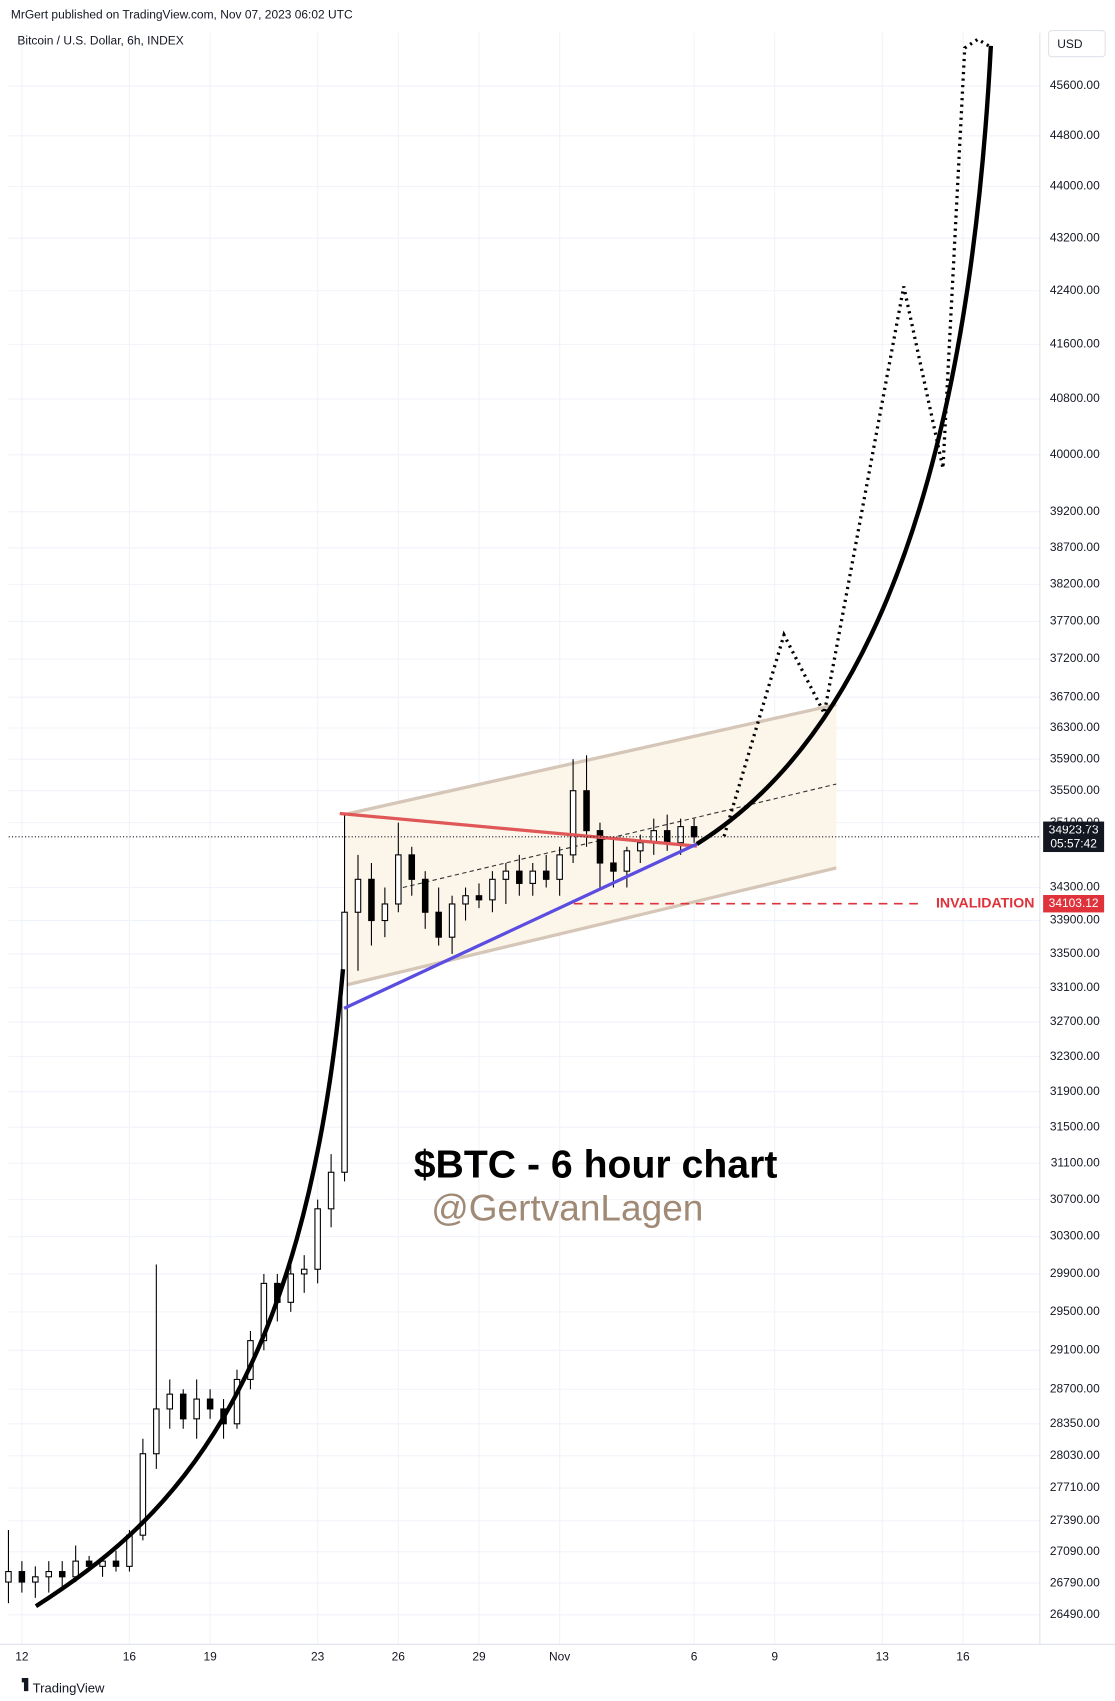 The image size is (1115, 1701). I want to click on y-tick-label: 28700.00, so click(1075, 1388).